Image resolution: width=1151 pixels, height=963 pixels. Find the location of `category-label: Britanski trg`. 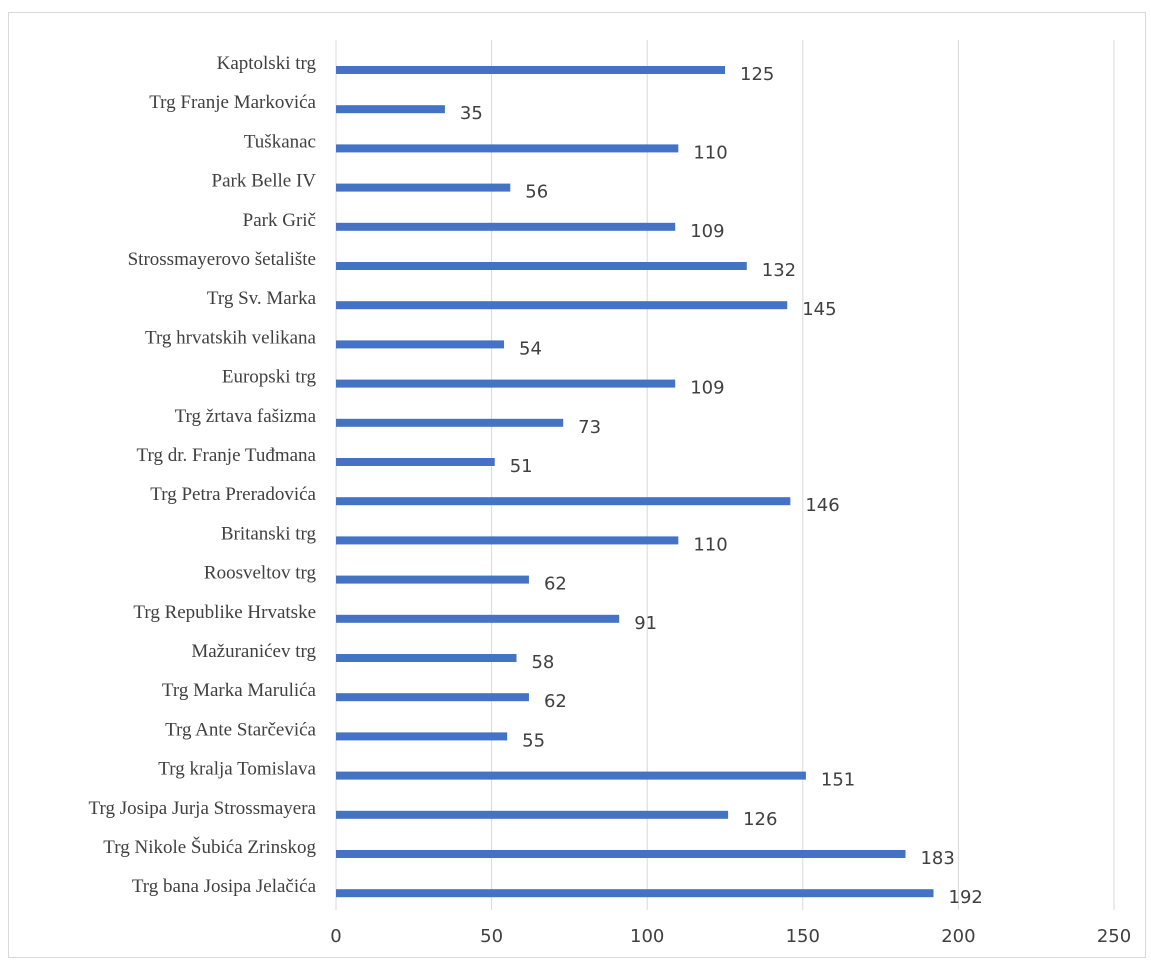

category-label: Britanski trg is located at coordinates (269, 533).